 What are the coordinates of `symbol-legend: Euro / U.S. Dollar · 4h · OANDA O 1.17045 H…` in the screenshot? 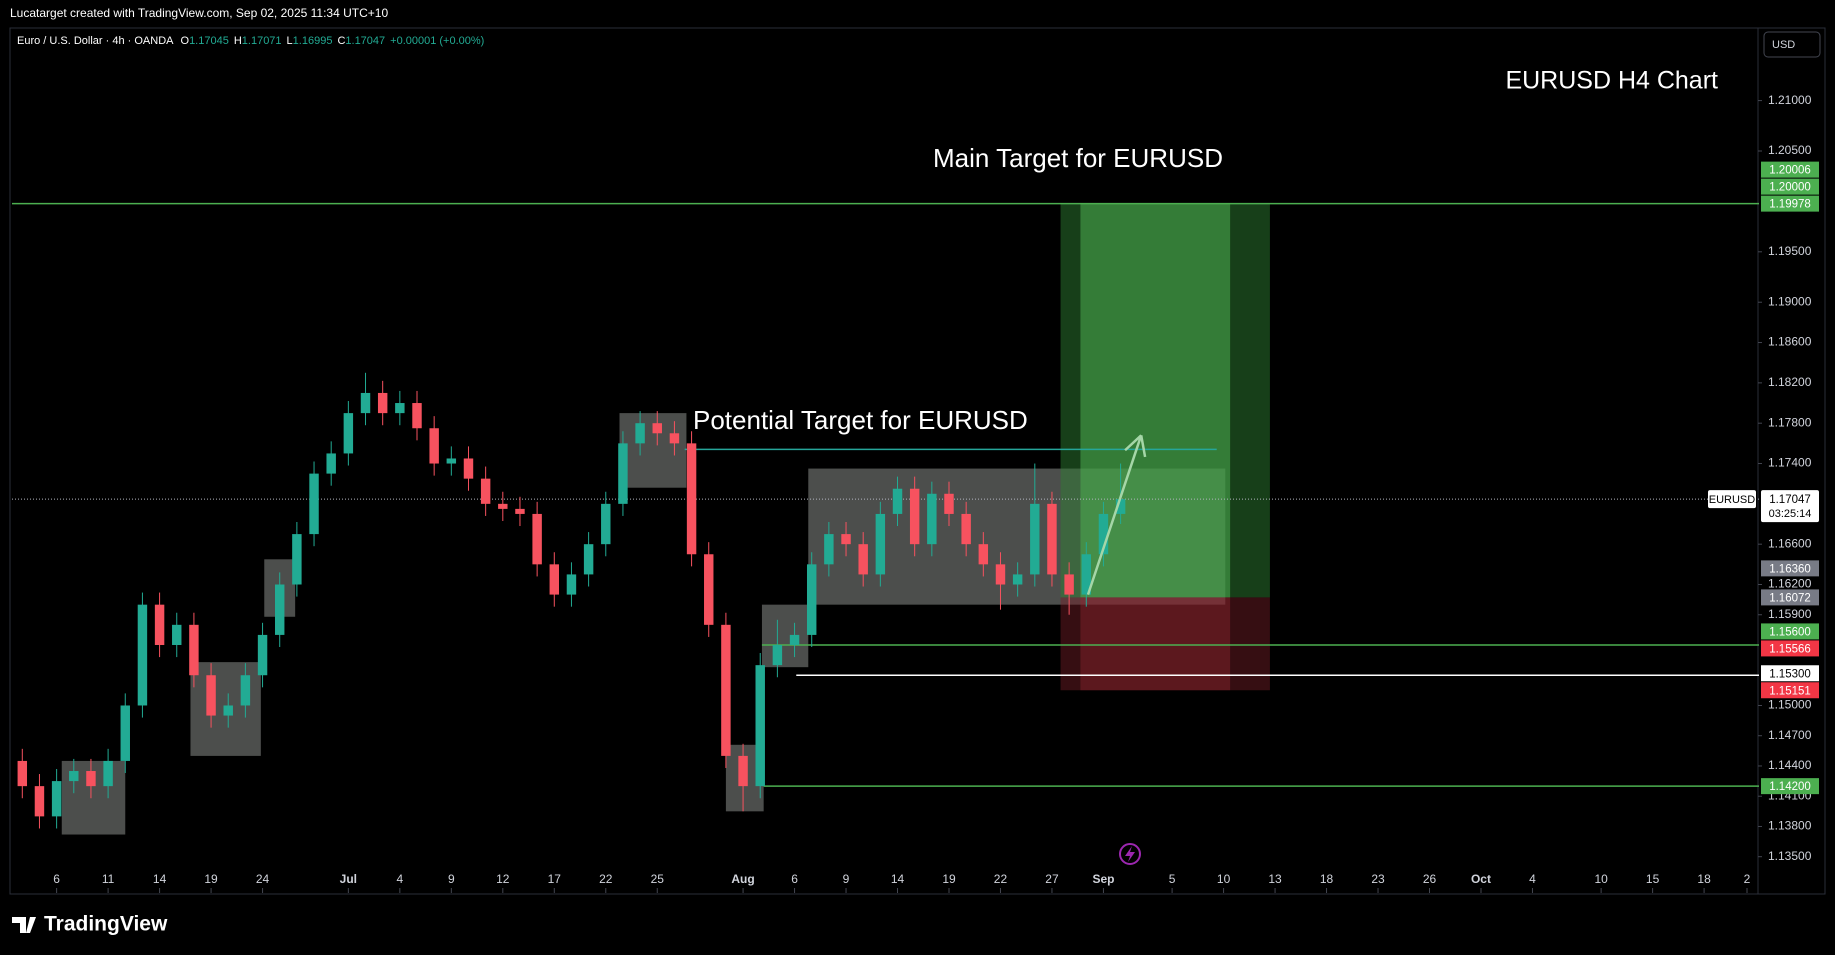 It's located at (250, 41).